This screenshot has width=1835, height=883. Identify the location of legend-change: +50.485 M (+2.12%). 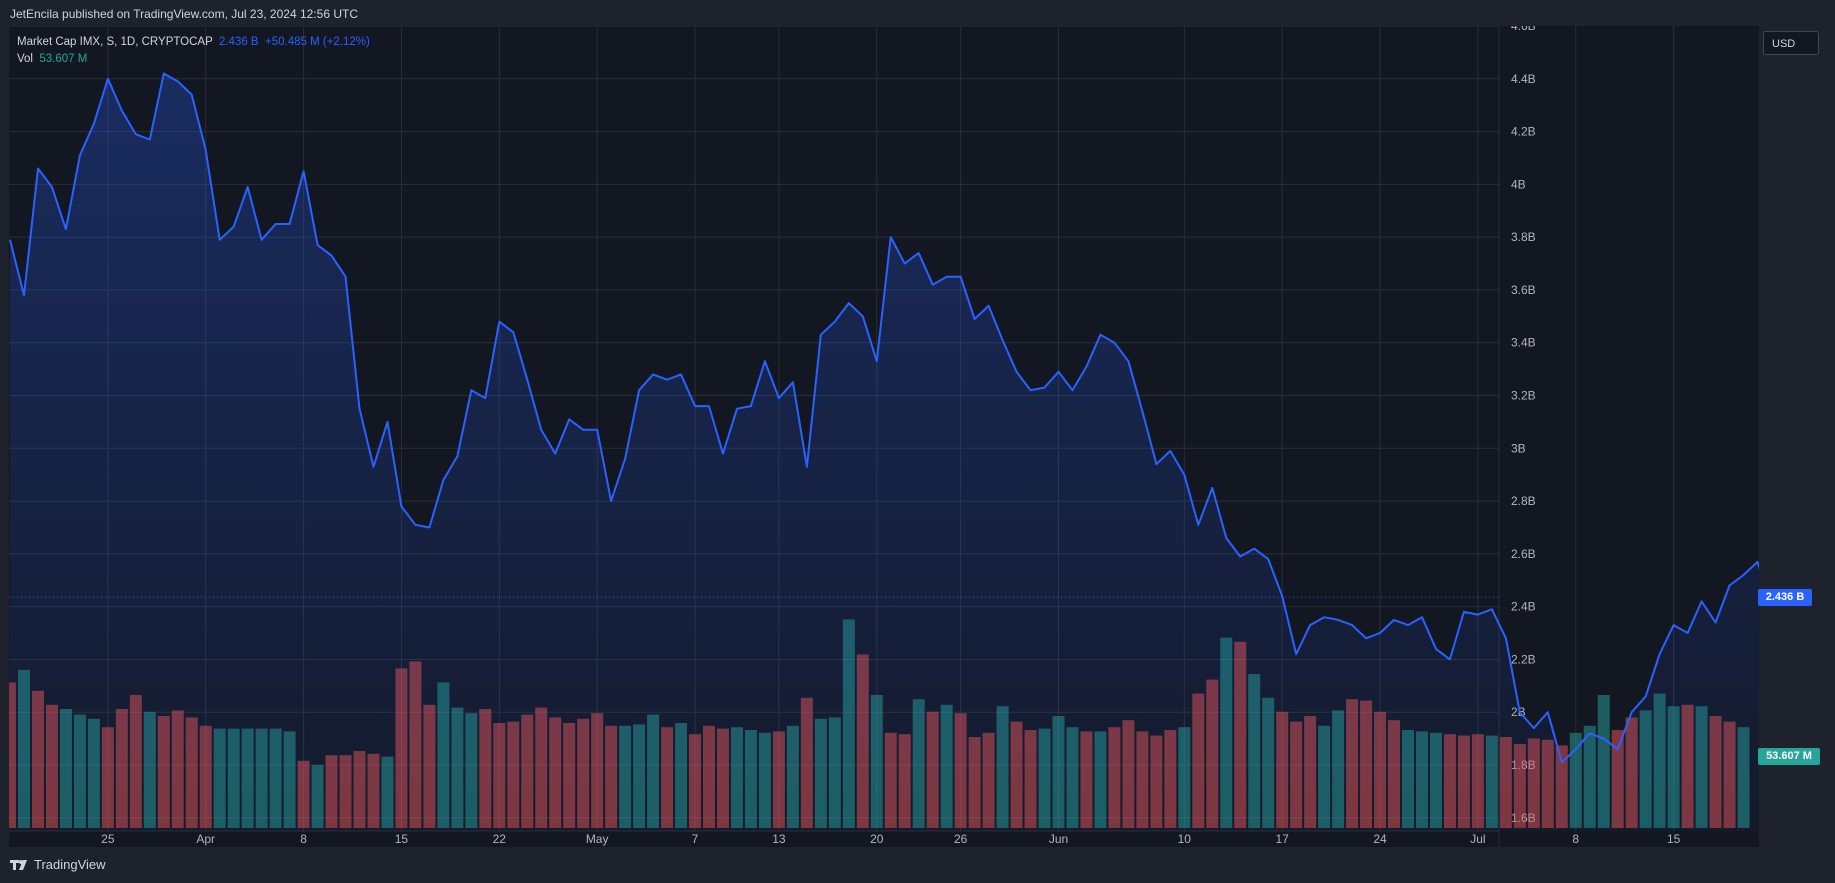
(317, 42).